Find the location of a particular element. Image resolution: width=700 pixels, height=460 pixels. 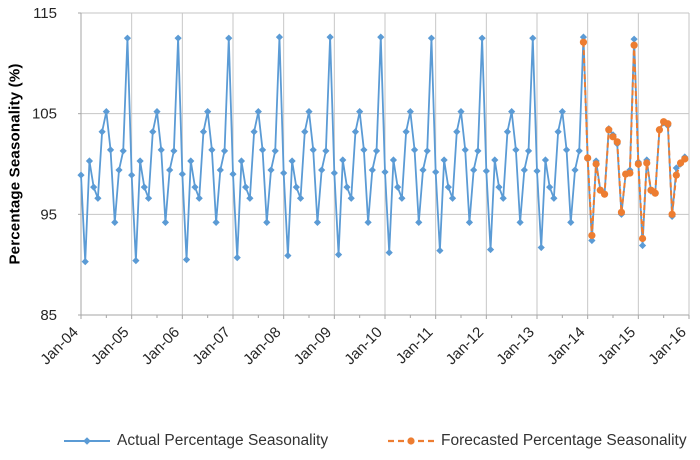

x-tick-label: Jan-10 is located at coordinates (363, 346).